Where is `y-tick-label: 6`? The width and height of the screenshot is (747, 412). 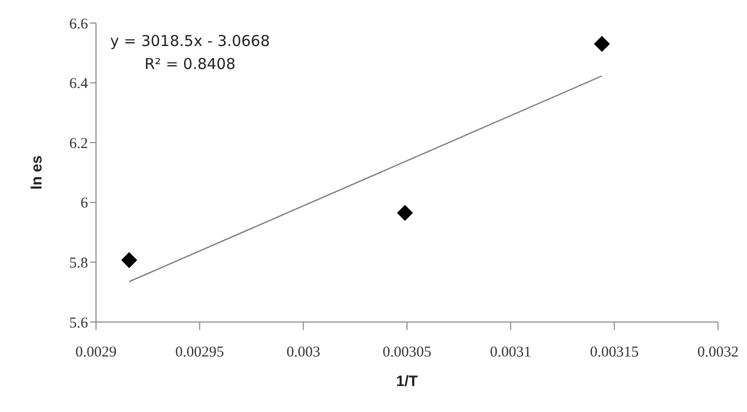
y-tick-label: 6 is located at coordinates (84, 204).